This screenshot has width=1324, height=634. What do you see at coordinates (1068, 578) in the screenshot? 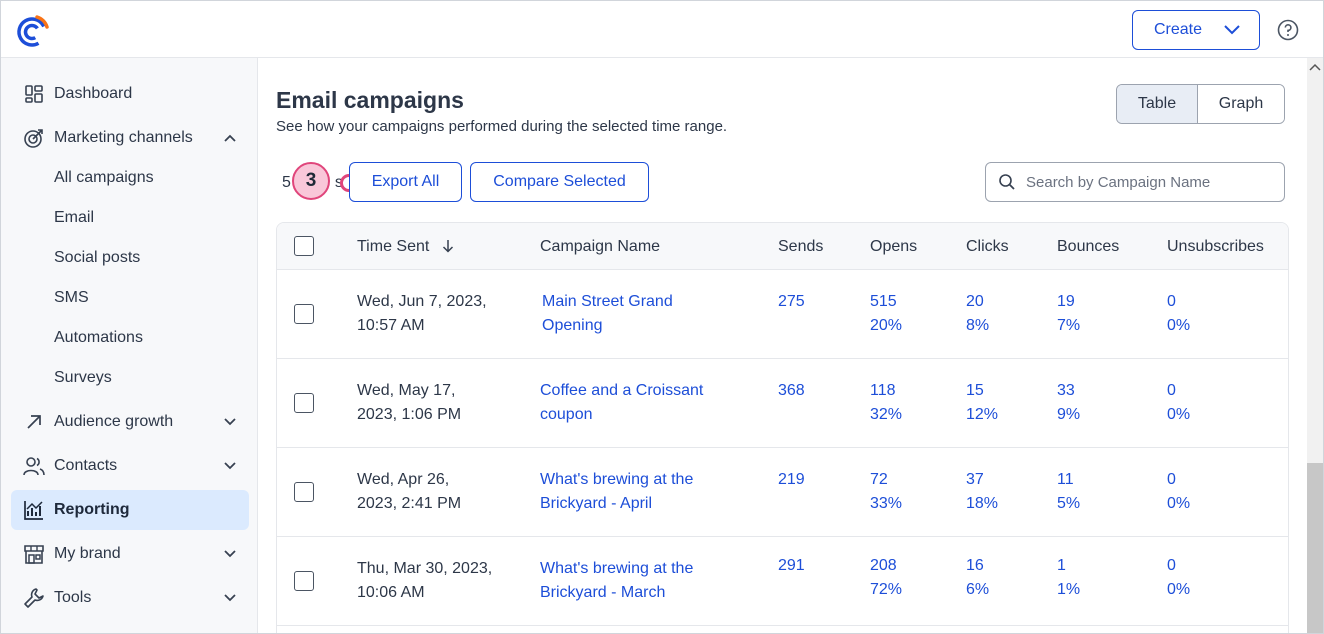
I see `bounces-link: 1 1%` at bounding box center [1068, 578].